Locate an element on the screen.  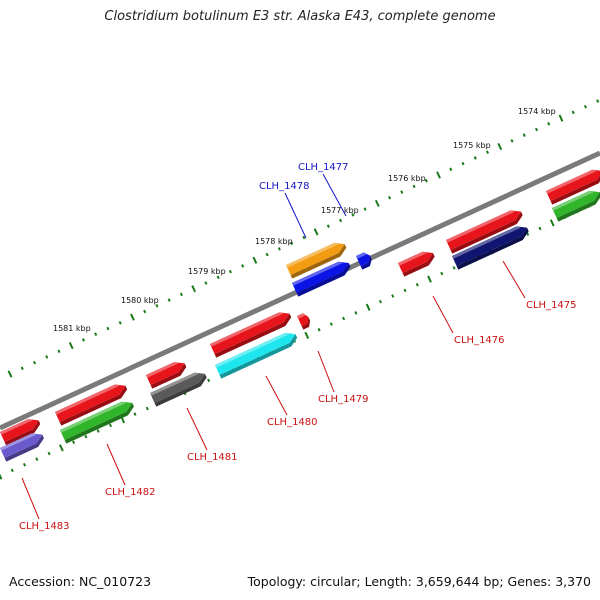
gene-arrow-orange is located at coordinates (316, 260).